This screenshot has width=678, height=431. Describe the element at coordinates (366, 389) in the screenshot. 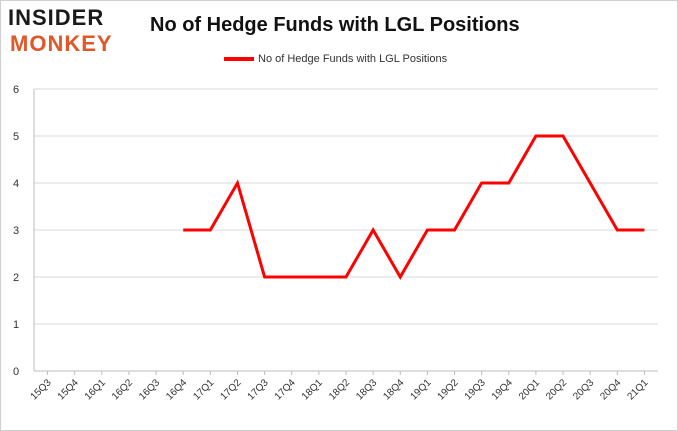

I see `x-tick-label: 18Q3` at that location.